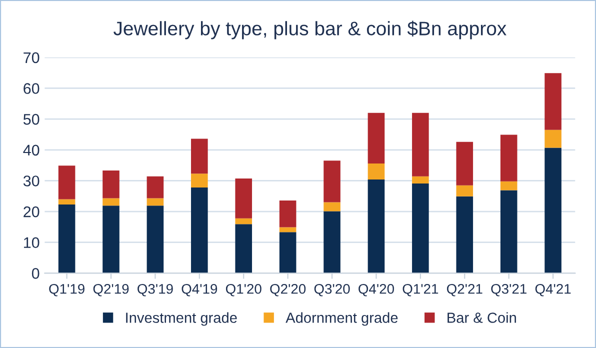 This screenshot has width=596, height=348. I want to click on y-tick-label: 20, so click(32, 212).